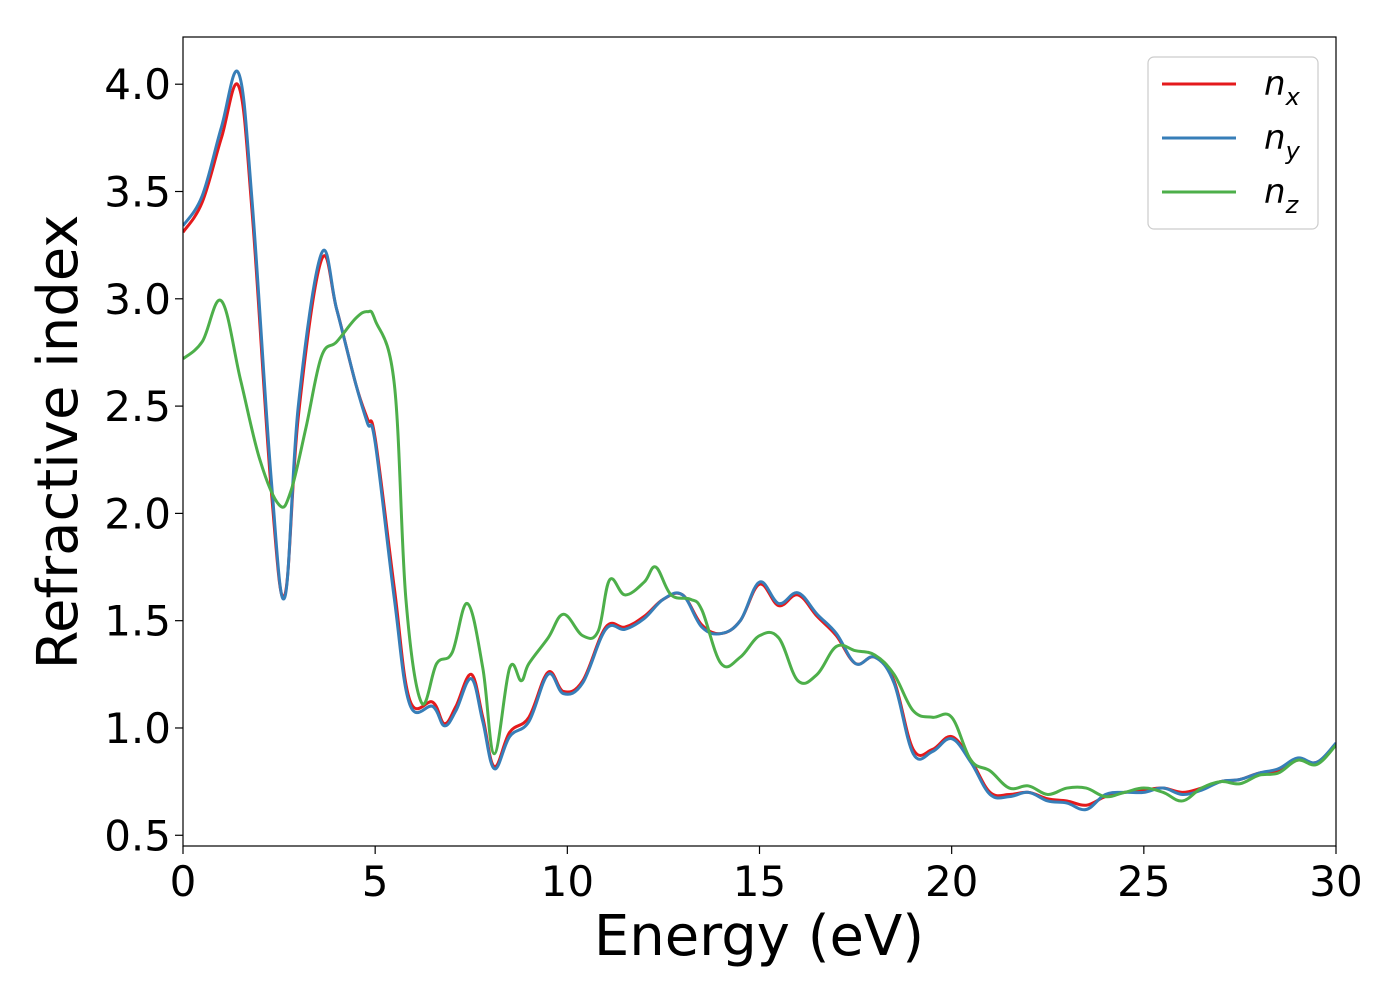  I want to click on y-axis: 0.5 1.0 1.5 2.0 2.5 3.0 3.5 4.0, so click(143, 460).